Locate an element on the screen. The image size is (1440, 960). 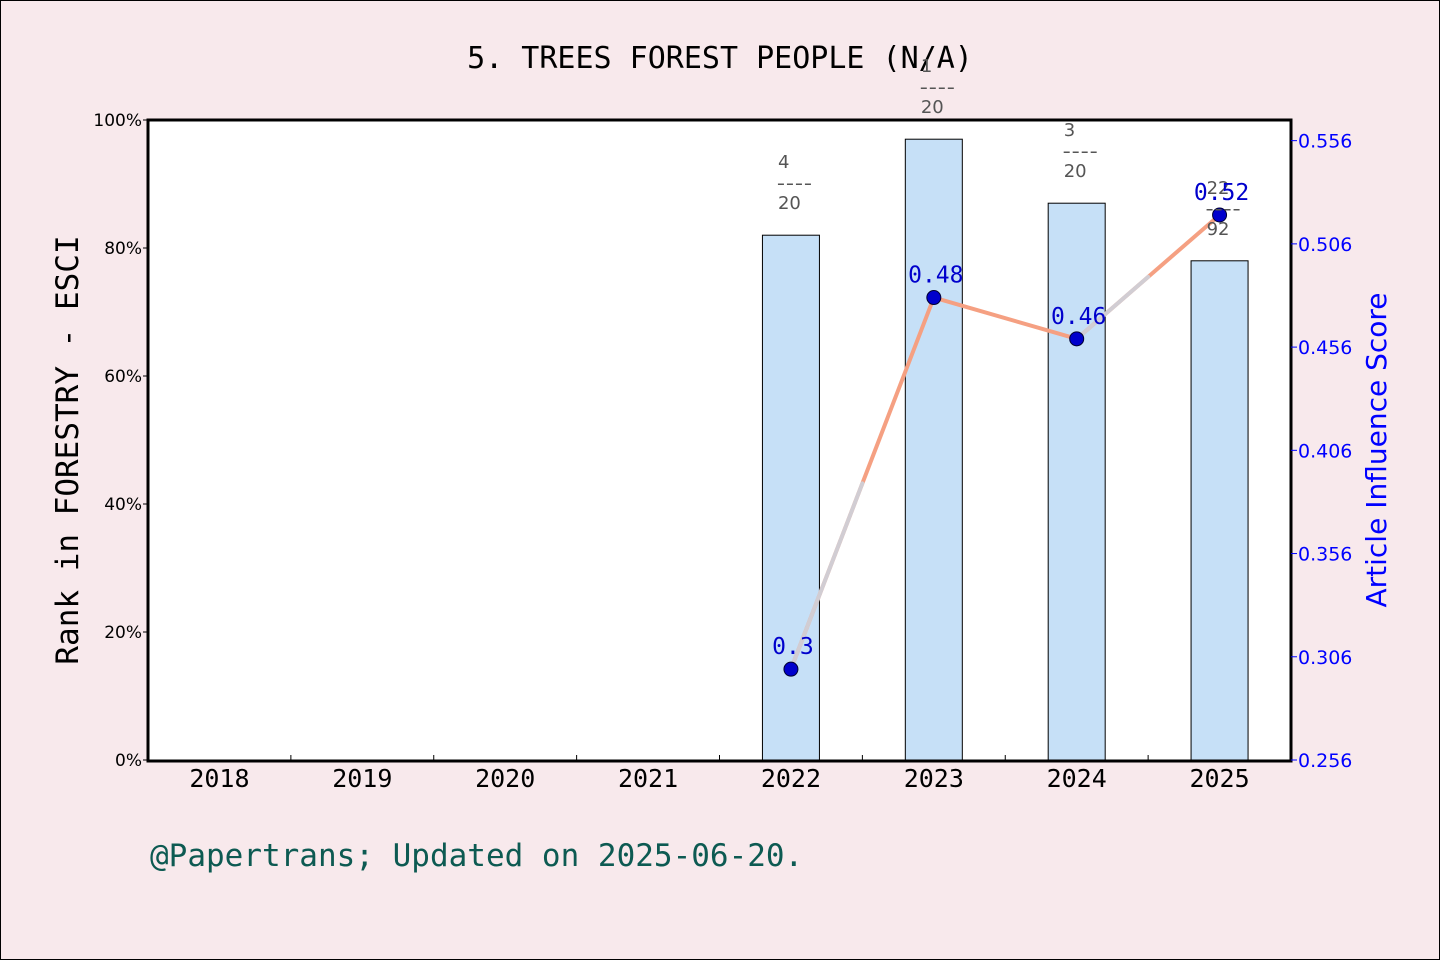
y-axis-label: Rank in FORESTRY - ESCI is located at coordinates (68, 449).